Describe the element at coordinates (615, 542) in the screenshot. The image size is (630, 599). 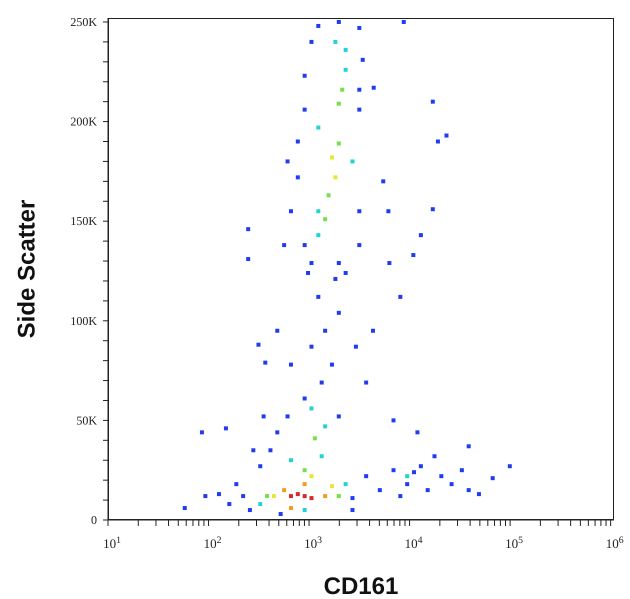
I see `x-tick-label: 10$^{6}$` at that location.